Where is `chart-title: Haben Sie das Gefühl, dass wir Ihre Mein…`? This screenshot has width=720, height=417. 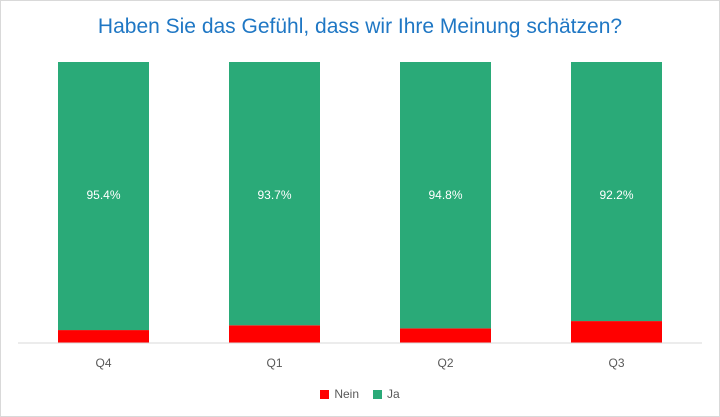 chart-title: Haben Sie das Gefühl, dass wir Ihre Mein… is located at coordinates (360, 26).